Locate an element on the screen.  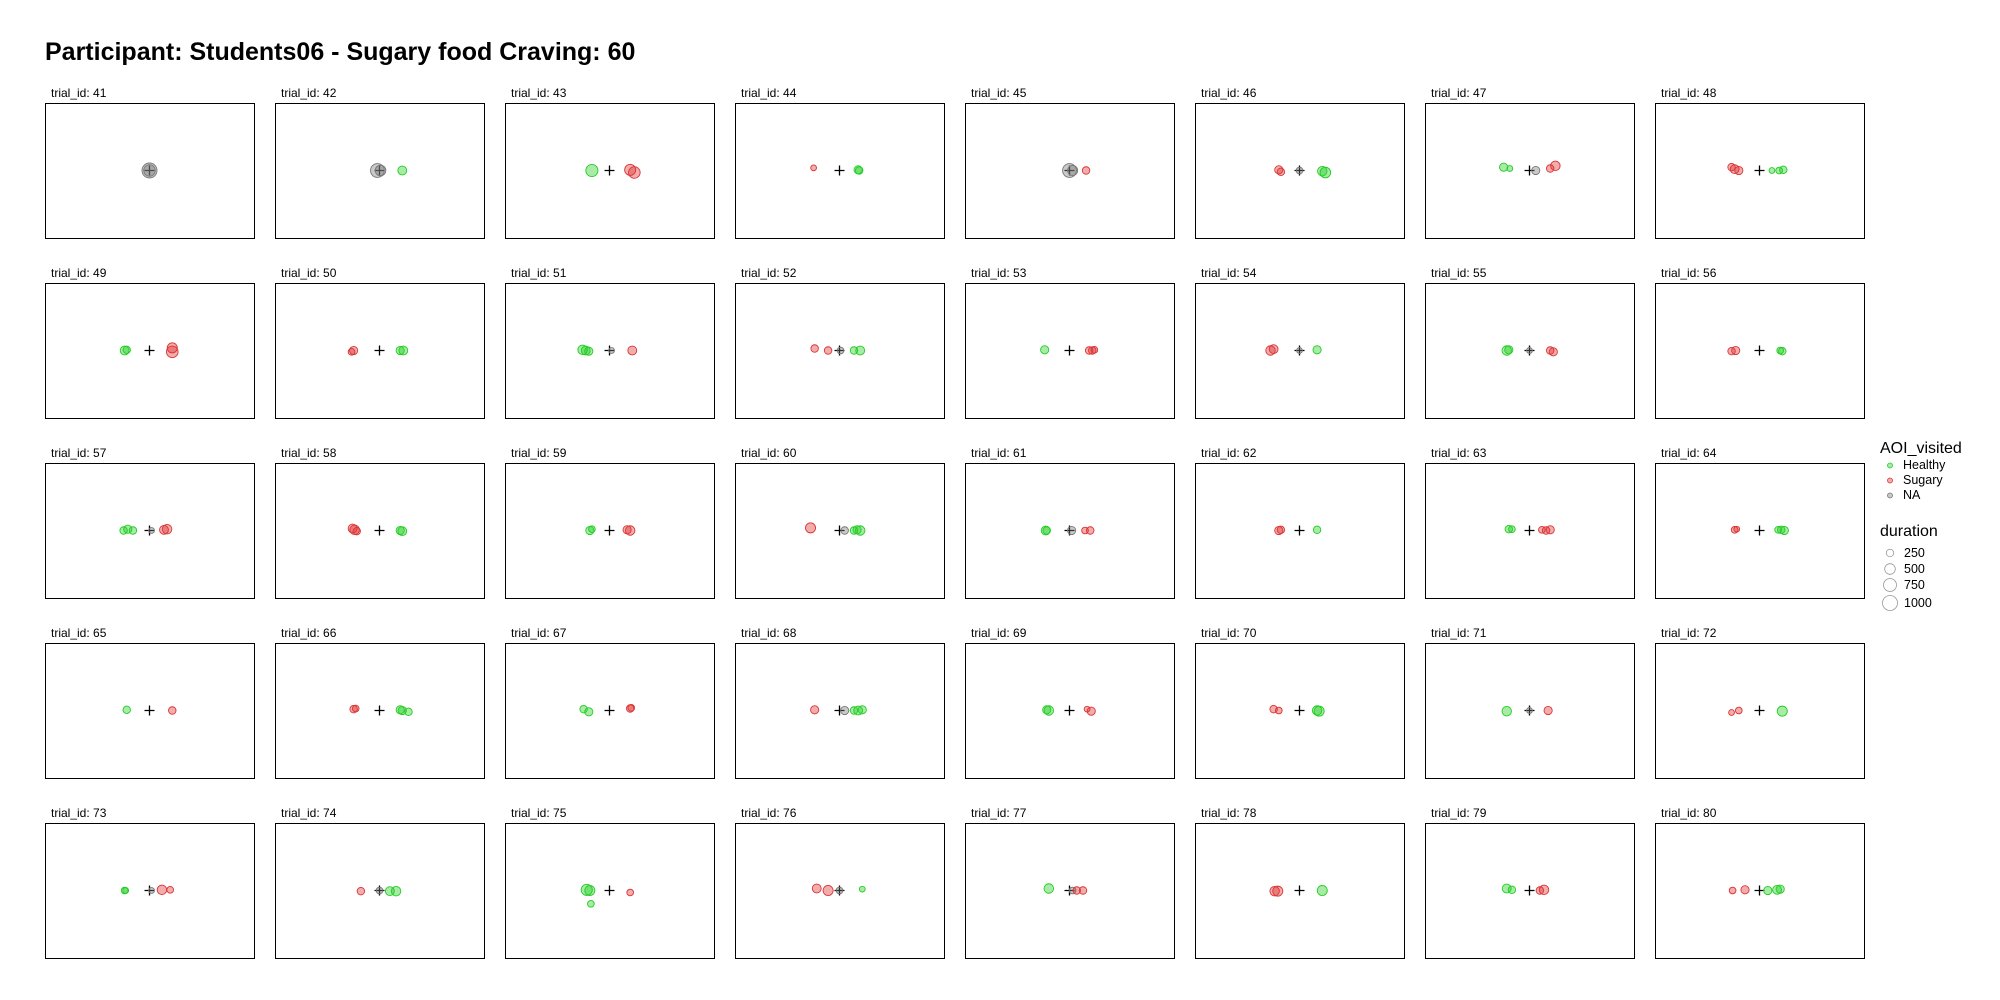
facet-label: trial_id: 68 is located at coordinates (769, 633).